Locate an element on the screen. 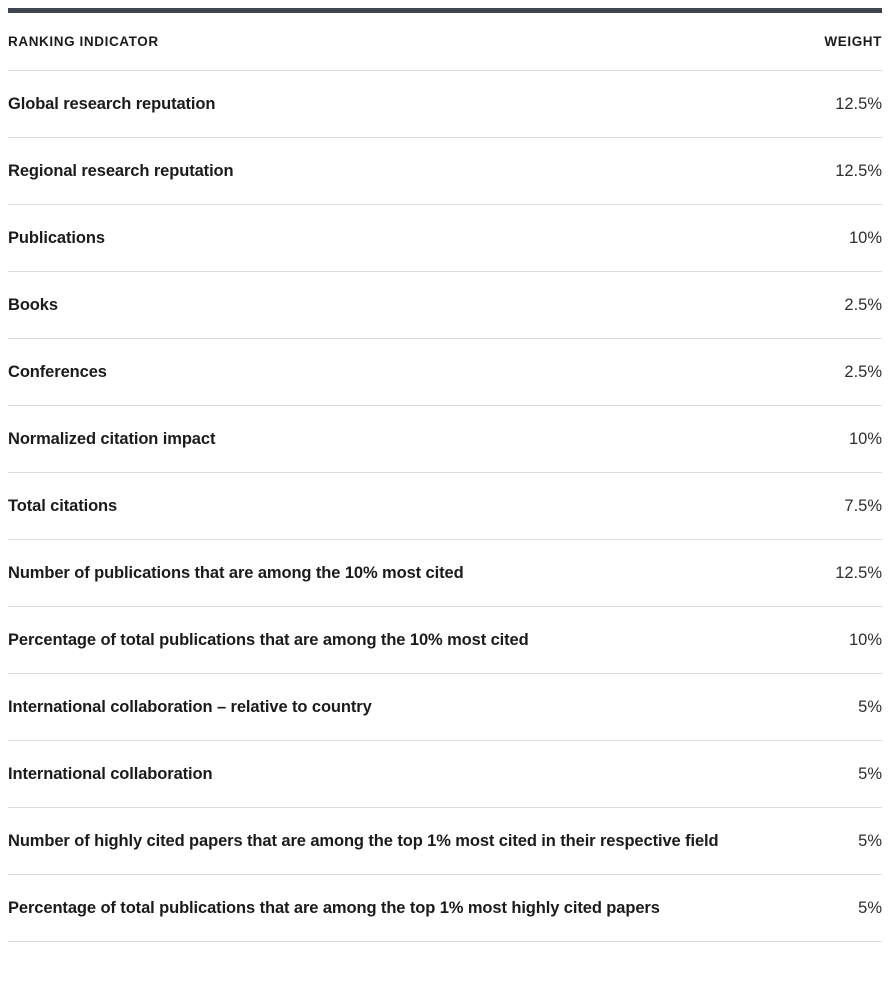 Image resolution: width=890 pixels, height=989 pixels. table-header-row: RANKING INDICATOR WEIGHT is located at coordinates (445, 42).